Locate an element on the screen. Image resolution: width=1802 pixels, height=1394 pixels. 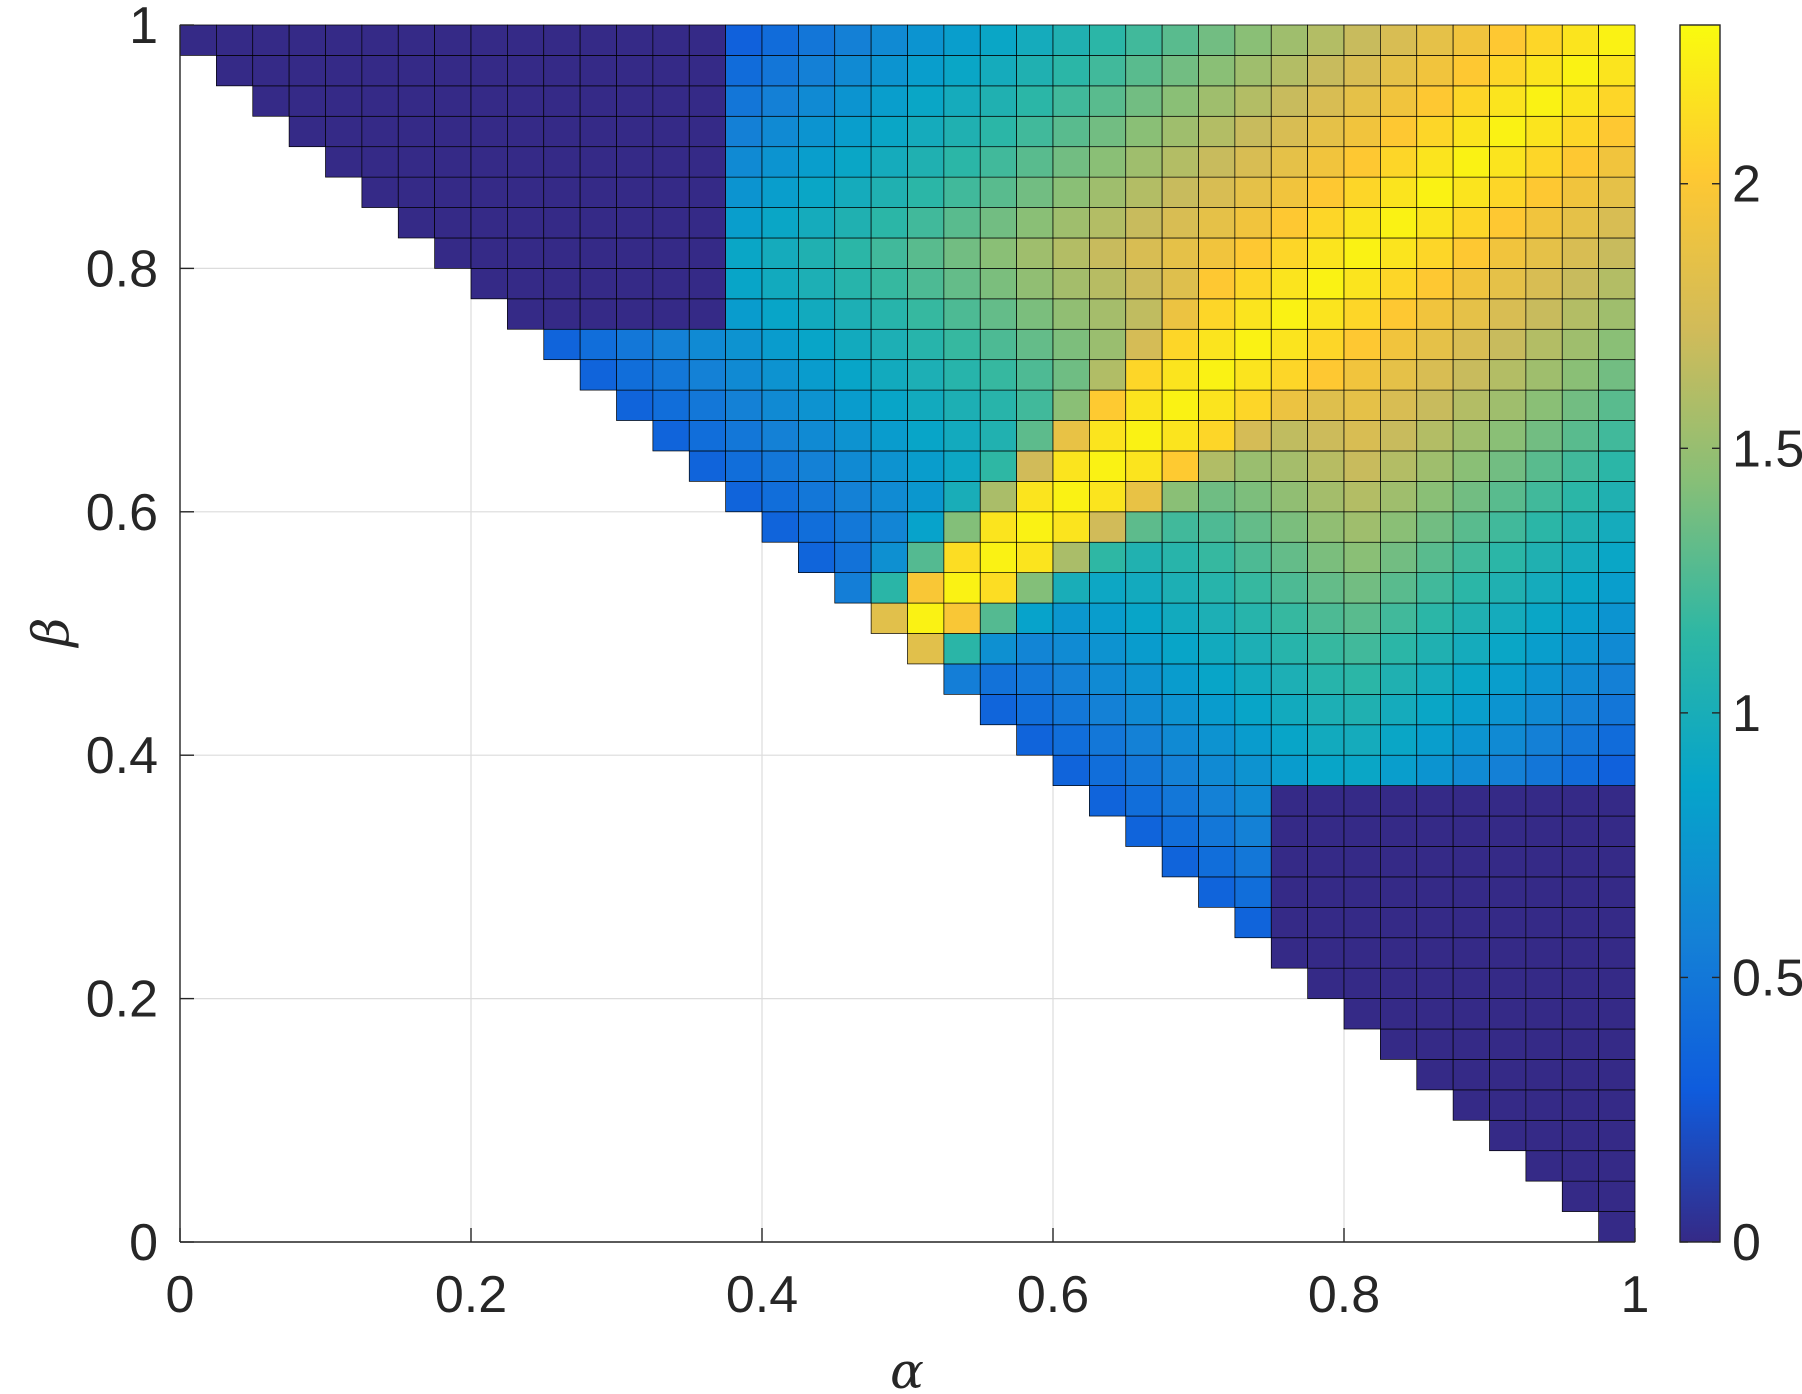
colorbar-tick-label: 2 is located at coordinates (1746, 185).